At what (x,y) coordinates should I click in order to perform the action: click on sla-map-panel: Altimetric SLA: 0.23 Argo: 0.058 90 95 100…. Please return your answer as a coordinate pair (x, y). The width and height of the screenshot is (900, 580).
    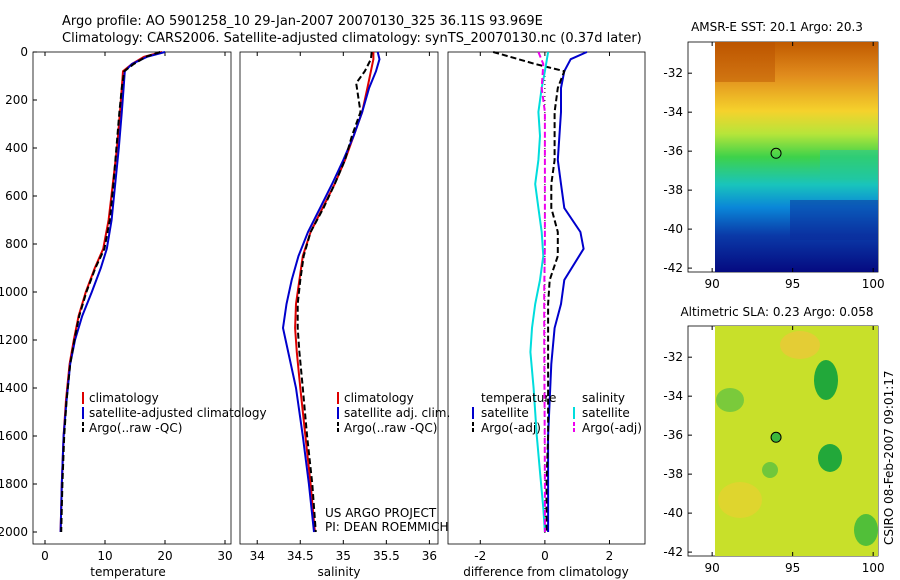
    Looking at the image, I should click on (773, 440).